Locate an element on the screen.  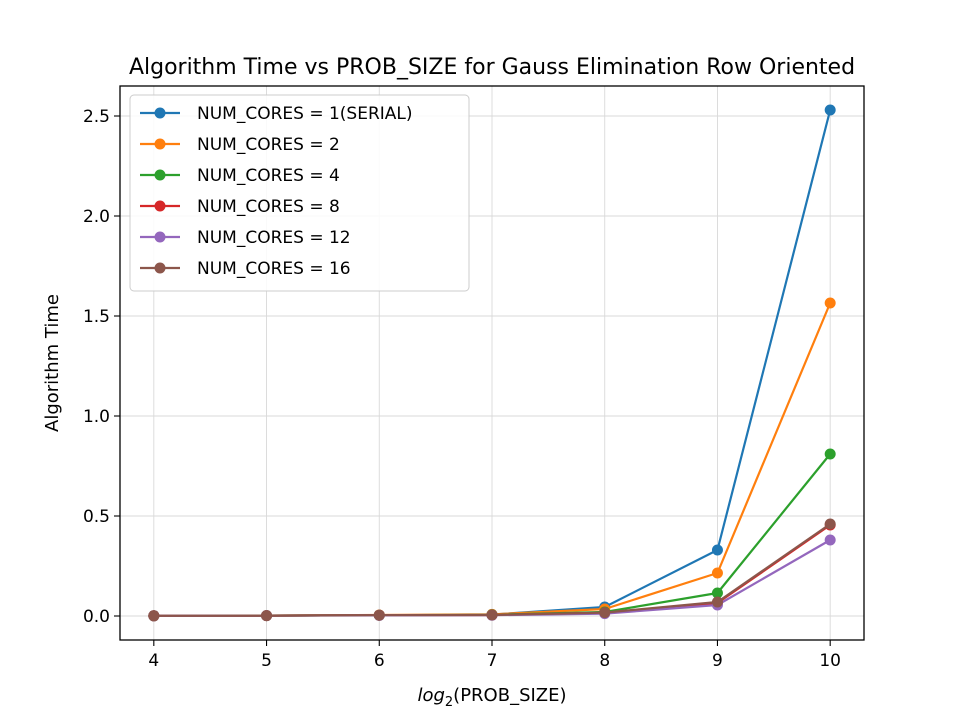
x-tick-label: 10 is located at coordinates (830, 661).